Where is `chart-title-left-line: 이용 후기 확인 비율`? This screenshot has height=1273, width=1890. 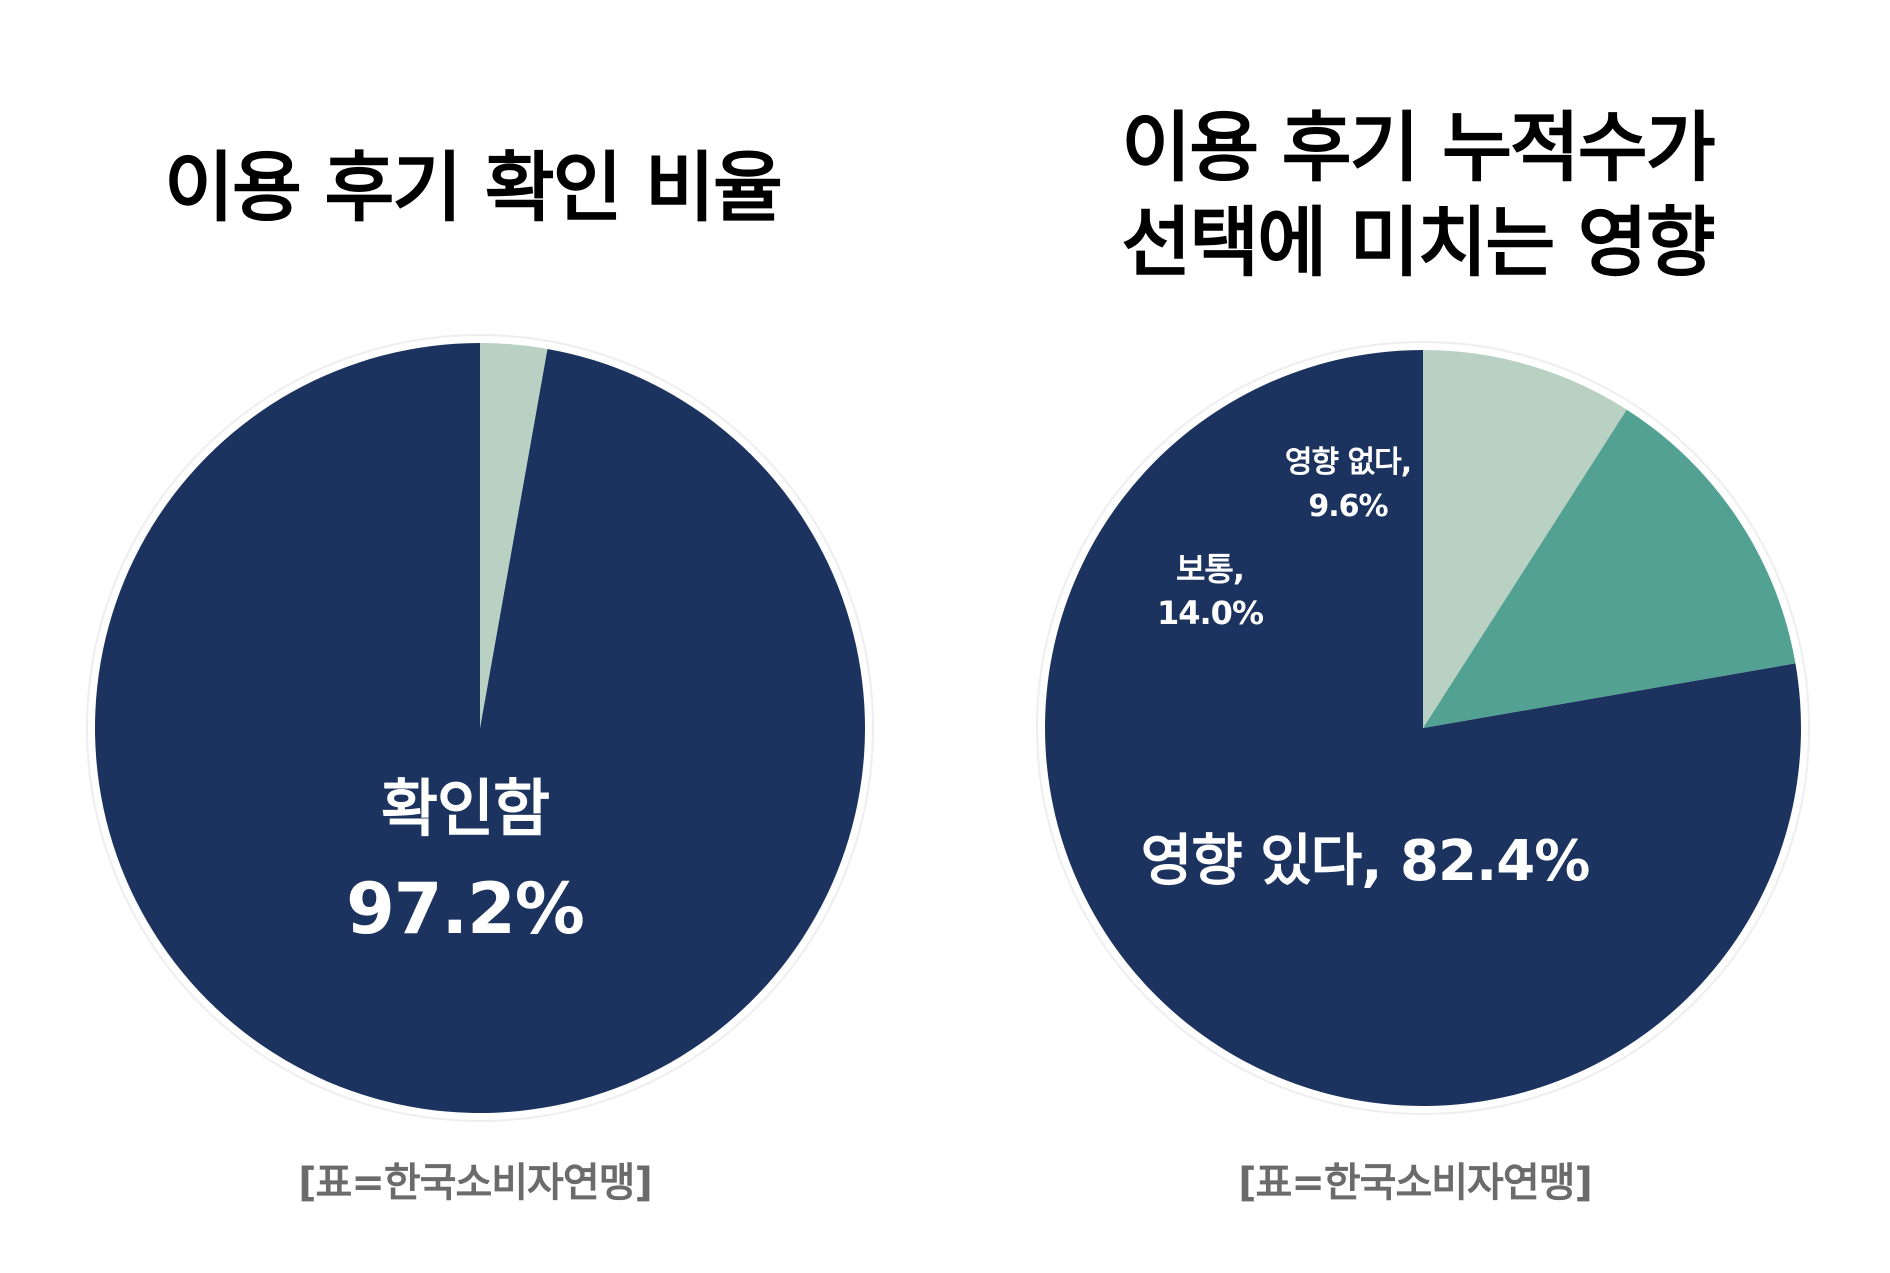 chart-title-left-line: 이용 후기 확인 비율 is located at coordinates (473, 187).